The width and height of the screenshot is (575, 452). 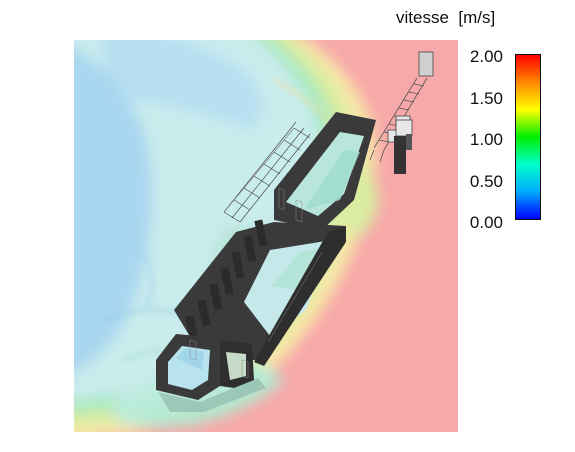 What do you see at coordinates (267, 172) in the screenshot?
I see `walkway-truss` at bounding box center [267, 172].